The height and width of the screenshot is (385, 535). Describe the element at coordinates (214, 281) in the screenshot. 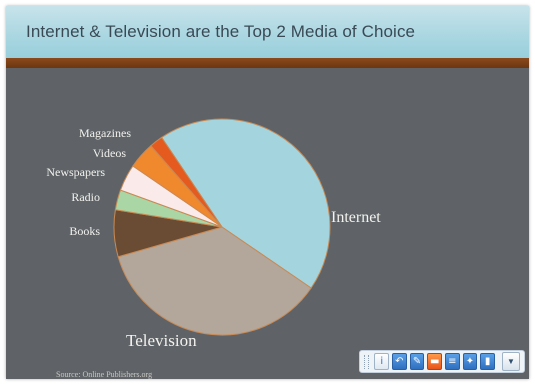

I see `pie-slice-television` at that location.